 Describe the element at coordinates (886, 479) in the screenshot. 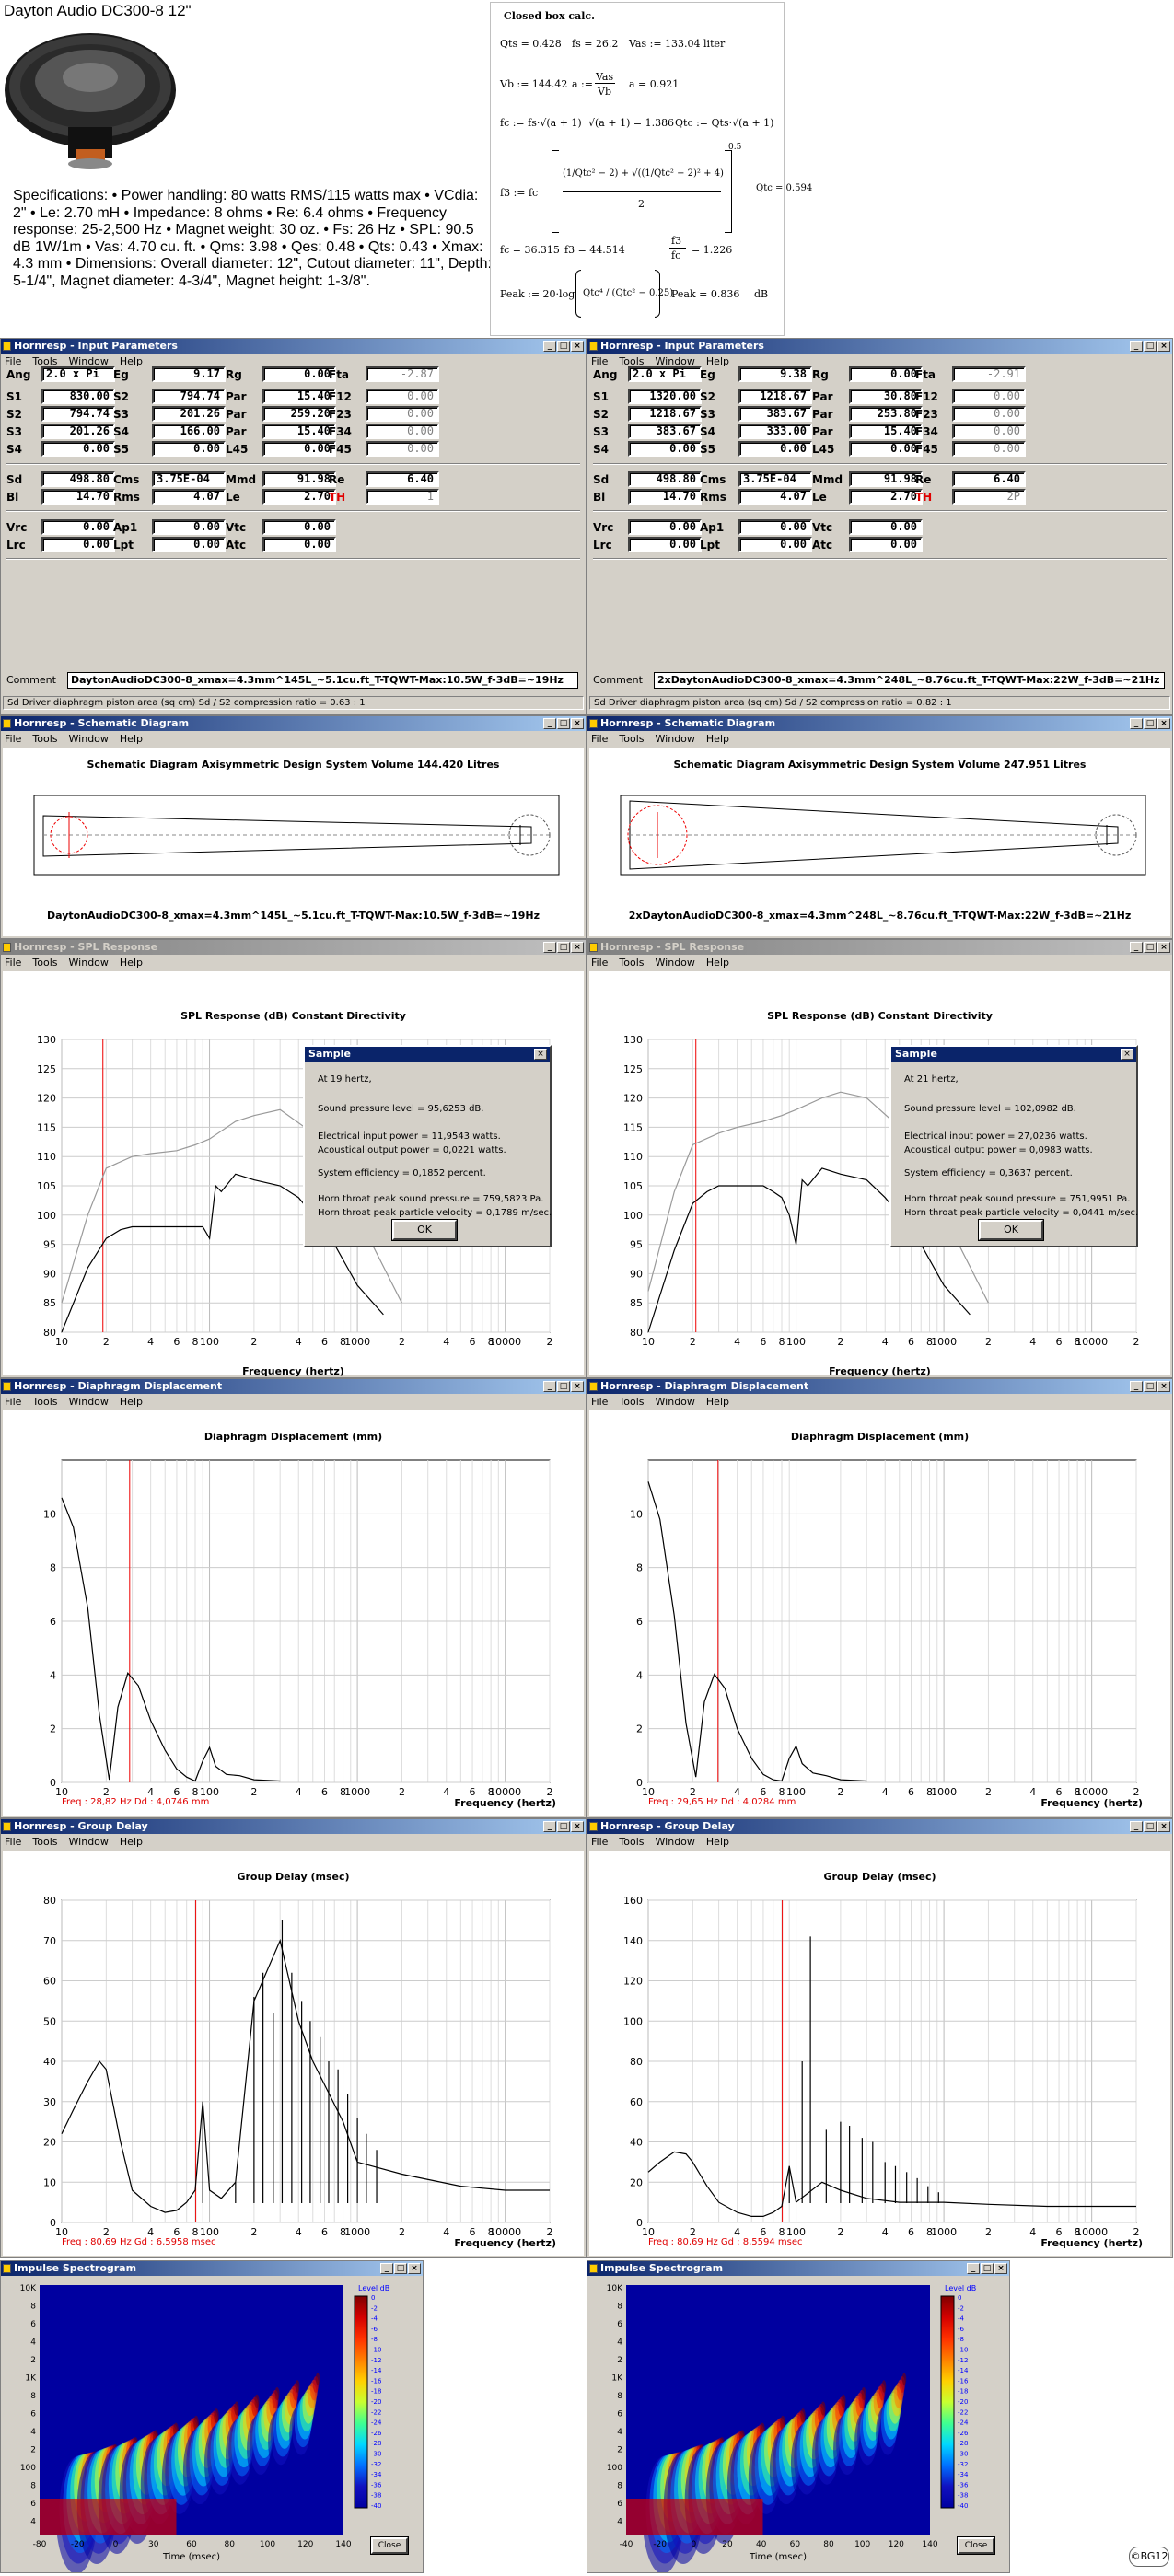

I see `param-field: 91.98` at that location.